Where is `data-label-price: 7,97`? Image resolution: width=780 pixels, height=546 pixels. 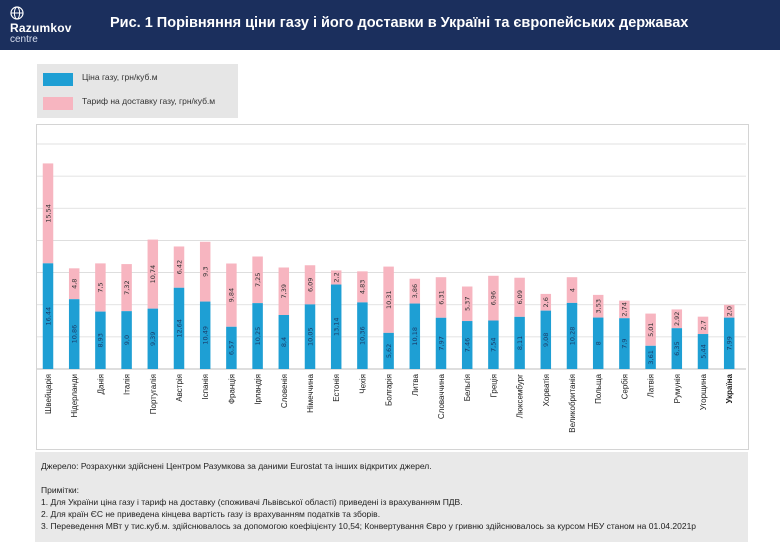 data-label-price: 7,97 is located at coordinates (441, 343).